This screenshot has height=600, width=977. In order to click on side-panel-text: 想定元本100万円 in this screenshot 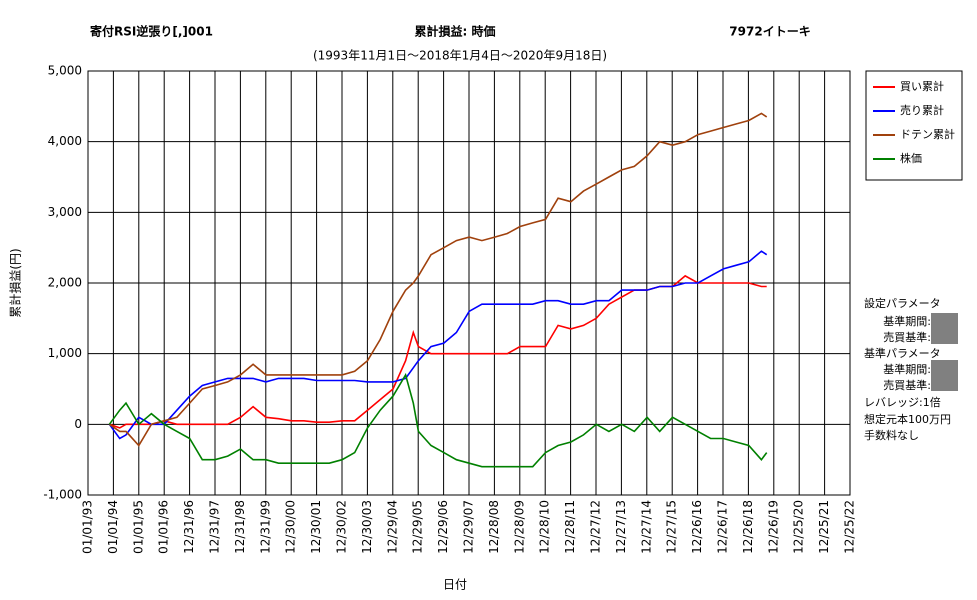, I will do `click(907, 419)`.